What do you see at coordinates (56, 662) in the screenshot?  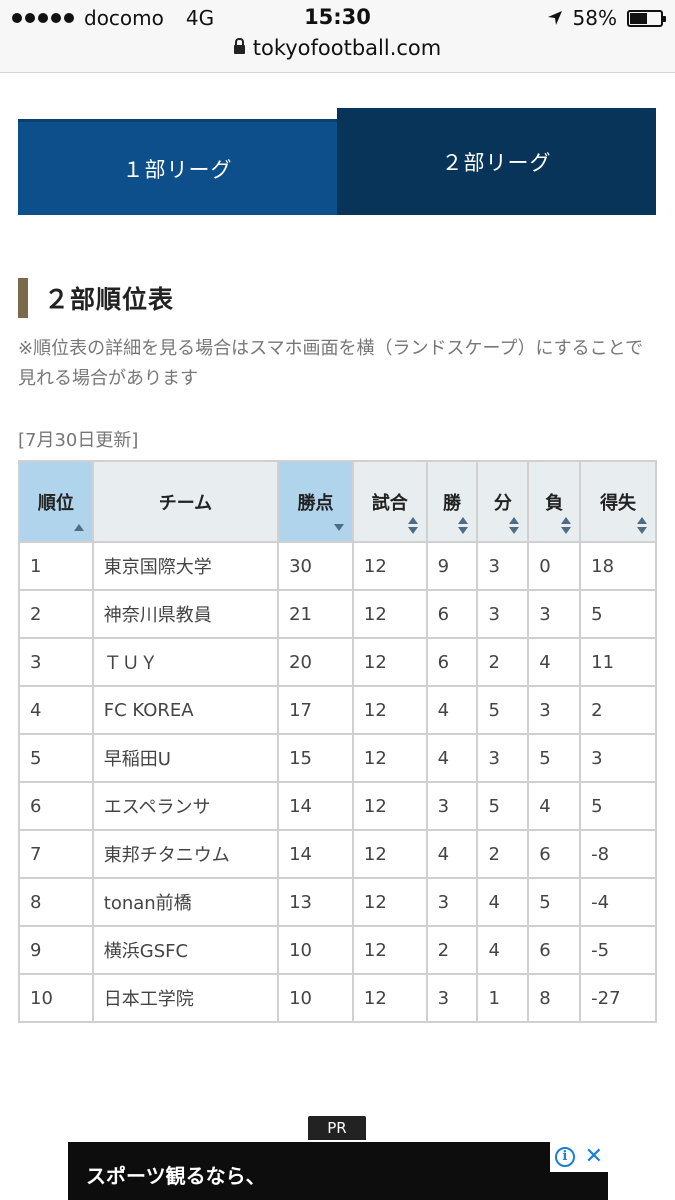 I see `cell-rank: 3` at bounding box center [56, 662].